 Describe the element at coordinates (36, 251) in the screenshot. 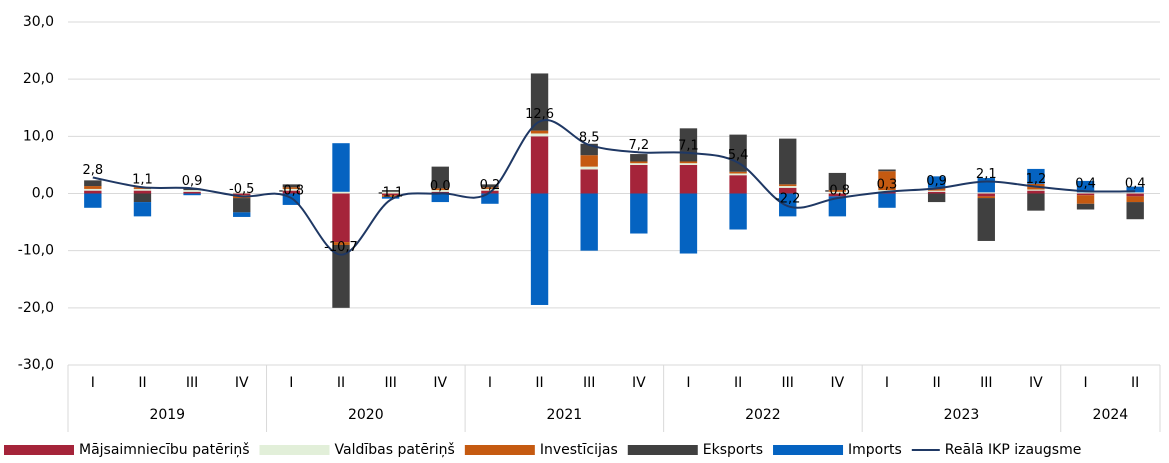

I see `y-tick-label: -10,0` at that location.